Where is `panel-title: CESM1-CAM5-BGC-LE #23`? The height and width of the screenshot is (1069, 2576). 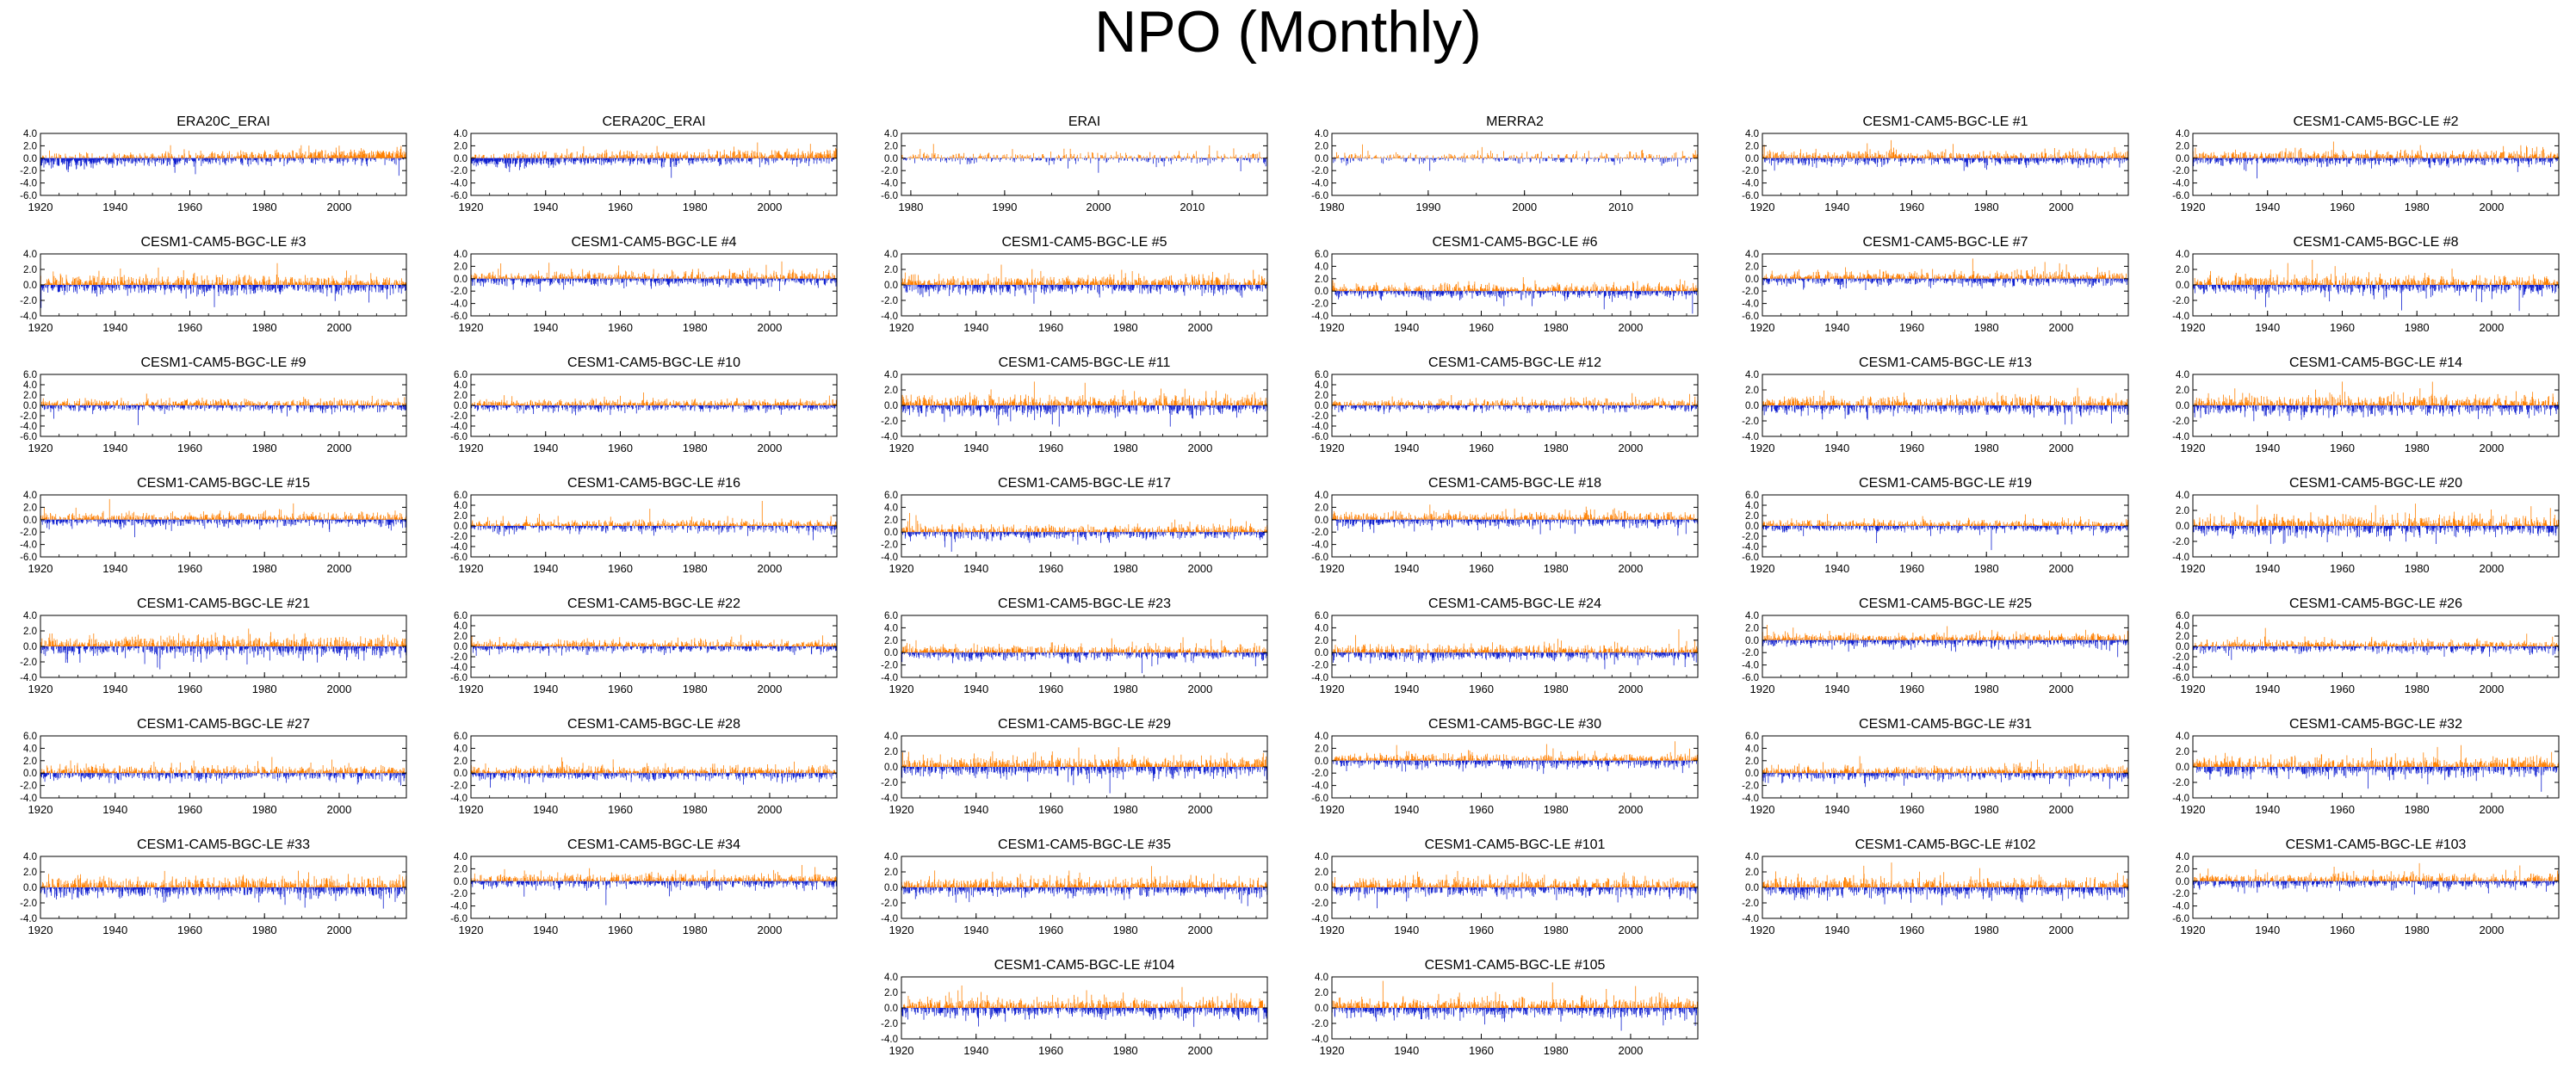
panel-title: CESM1-CAM5-BGC-LE #23 is located at coordinates (1084, 604).